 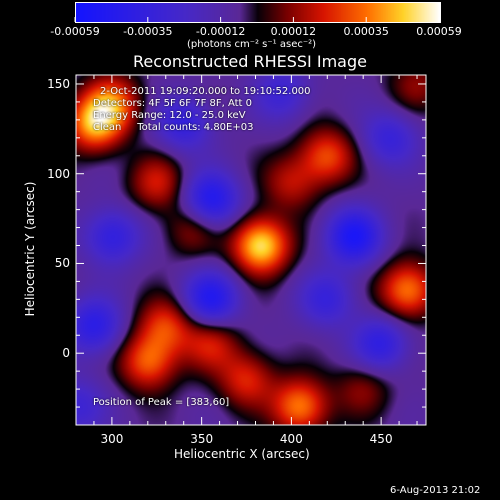 I want to click on energy-range-text: Energy Range: 12.0 - 25.0 keV, so click(x=169, y=115).